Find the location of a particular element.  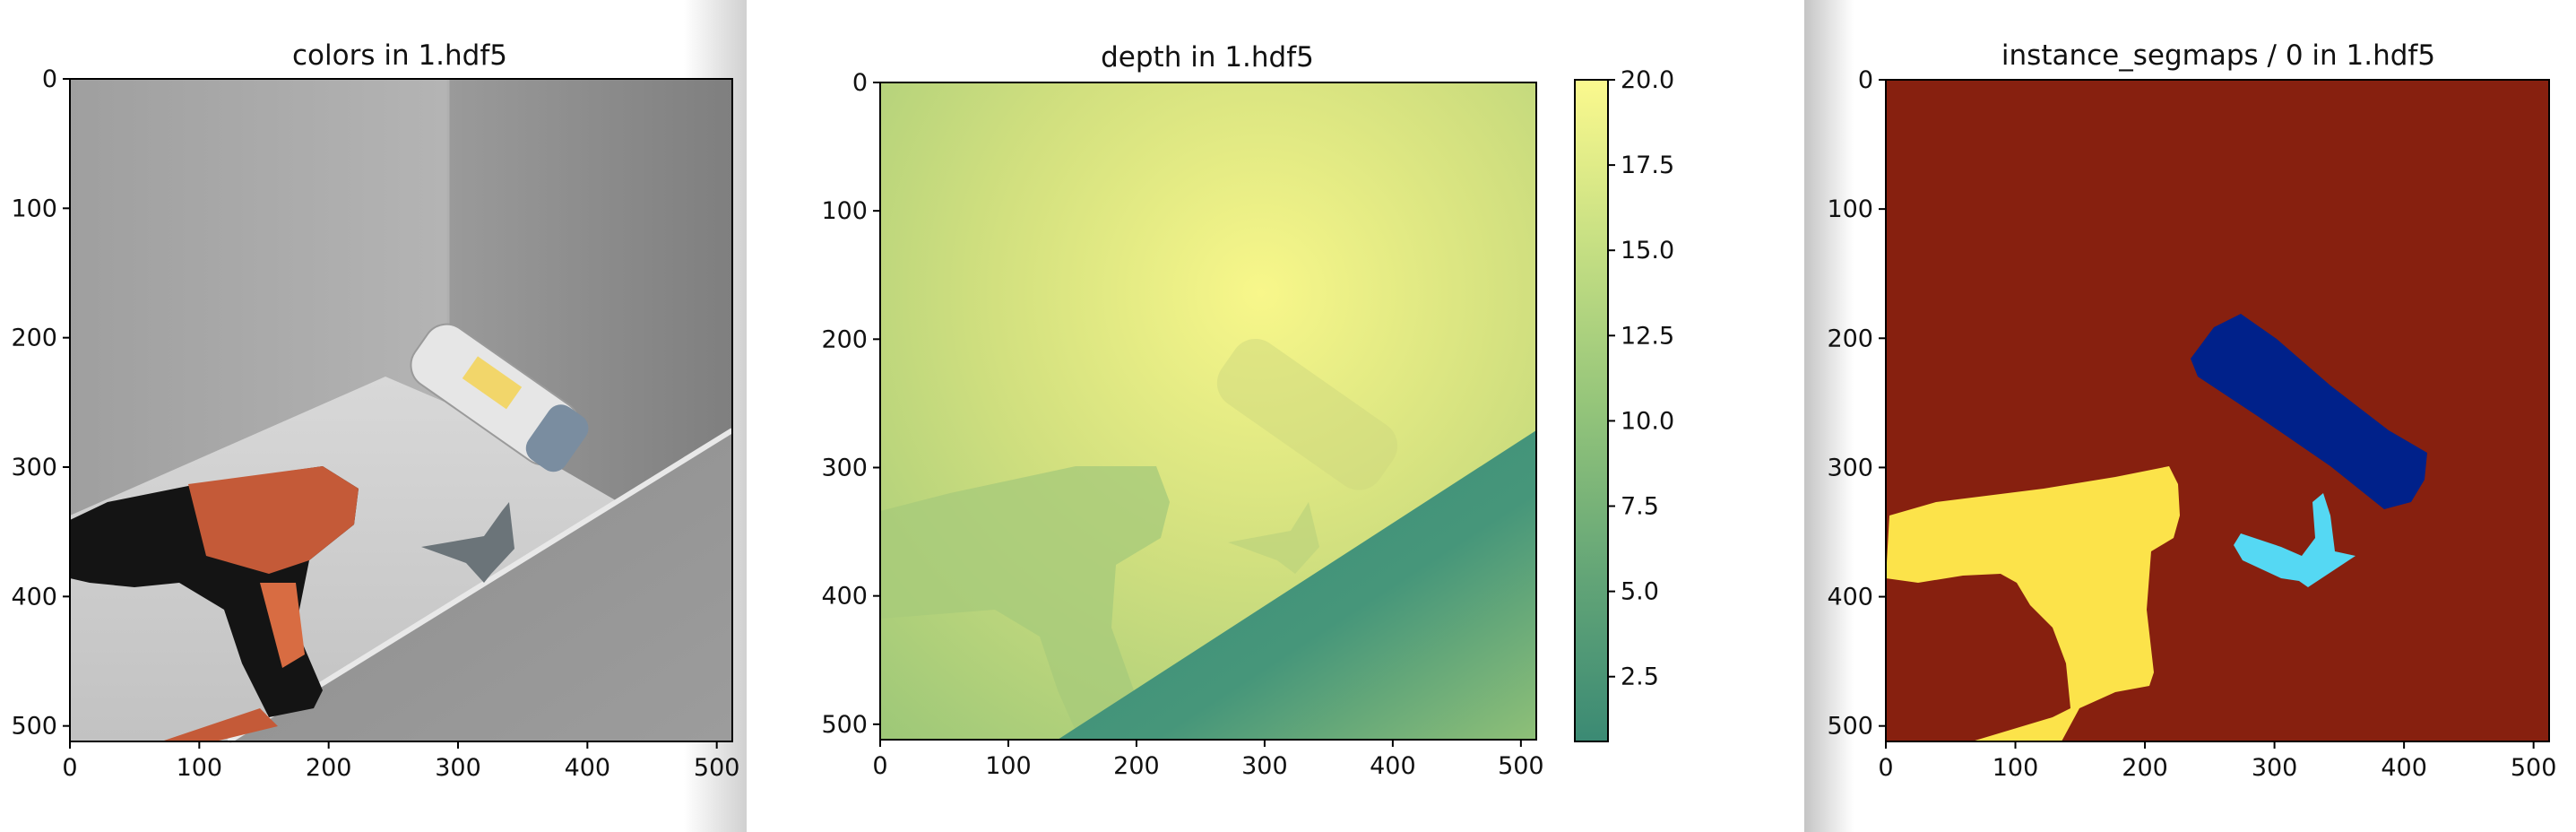

depth-colorbar: 2.5 5.0 7.5 10.0 12.5 15.0 17.5 20.0 is located at coordinates (1624, 404).